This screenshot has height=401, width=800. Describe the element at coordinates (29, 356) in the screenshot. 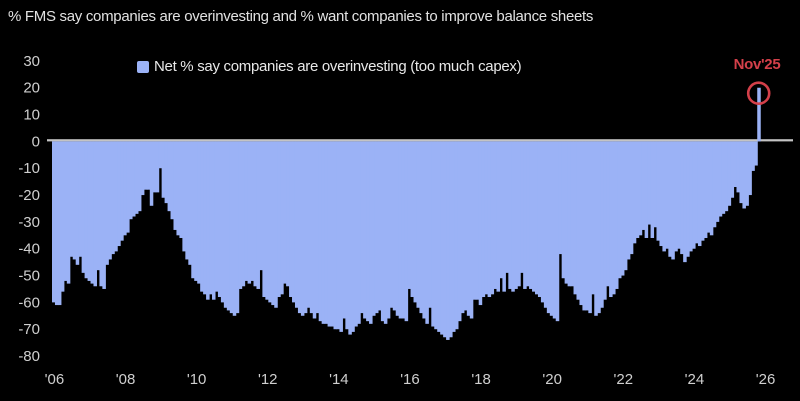

I see `y-tick-label: -80` at that location.